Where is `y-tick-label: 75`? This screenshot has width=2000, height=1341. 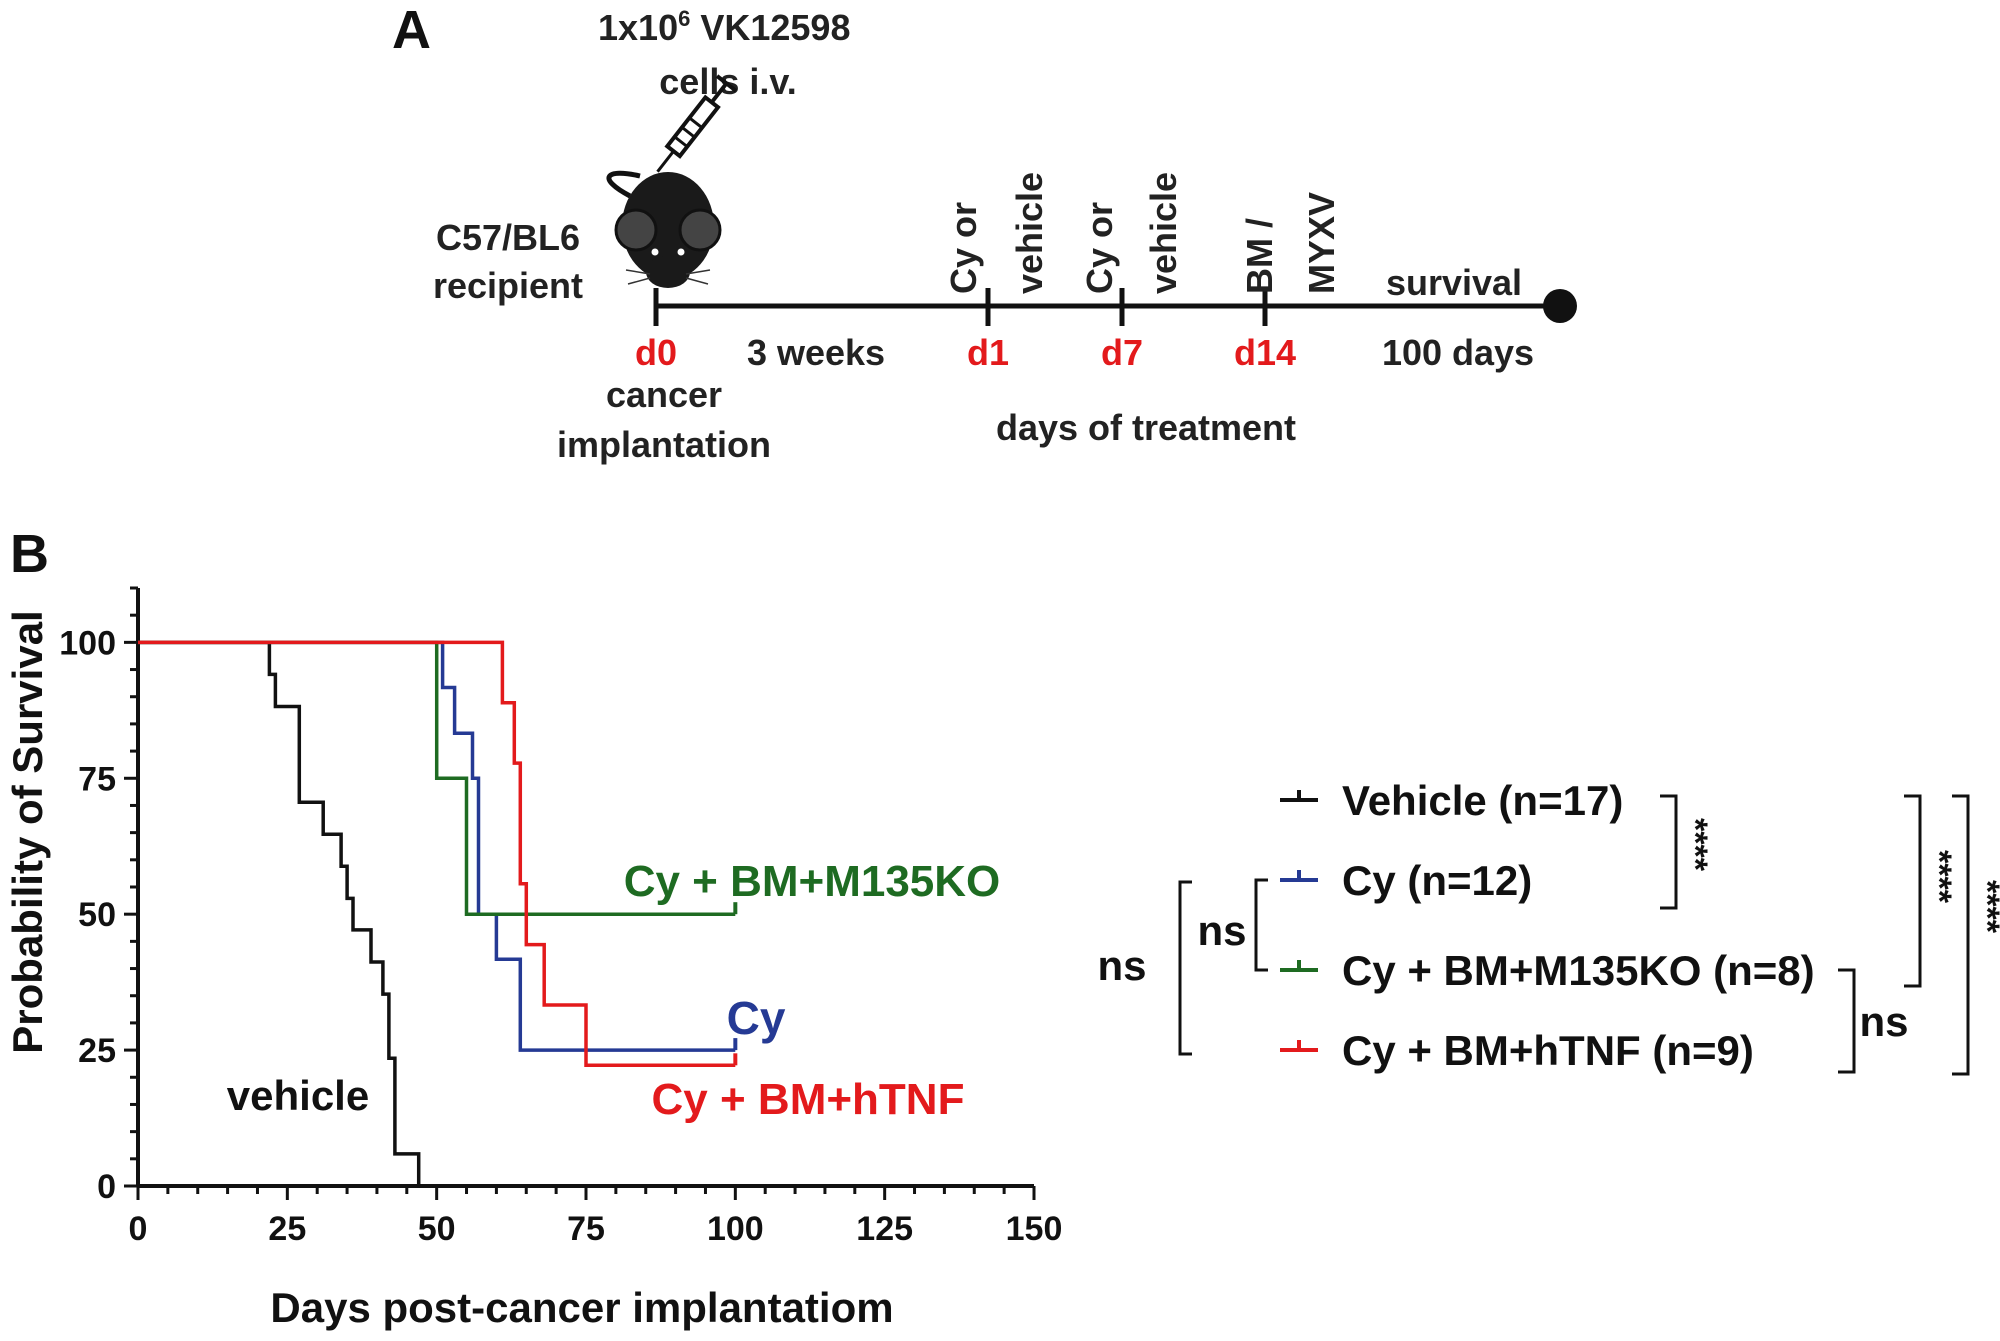
y-tick-label: 75 is located at coordinates (97, 779).